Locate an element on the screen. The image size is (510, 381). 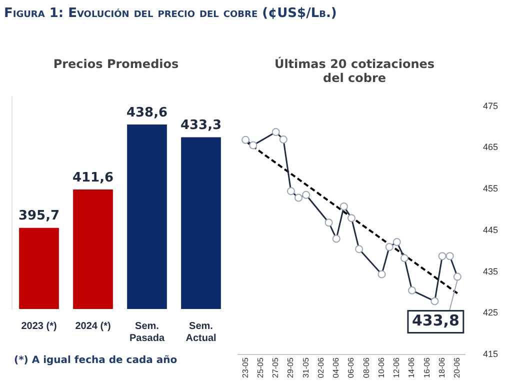
x-tick-label: 02-06 is located at coordinates (321, 367).